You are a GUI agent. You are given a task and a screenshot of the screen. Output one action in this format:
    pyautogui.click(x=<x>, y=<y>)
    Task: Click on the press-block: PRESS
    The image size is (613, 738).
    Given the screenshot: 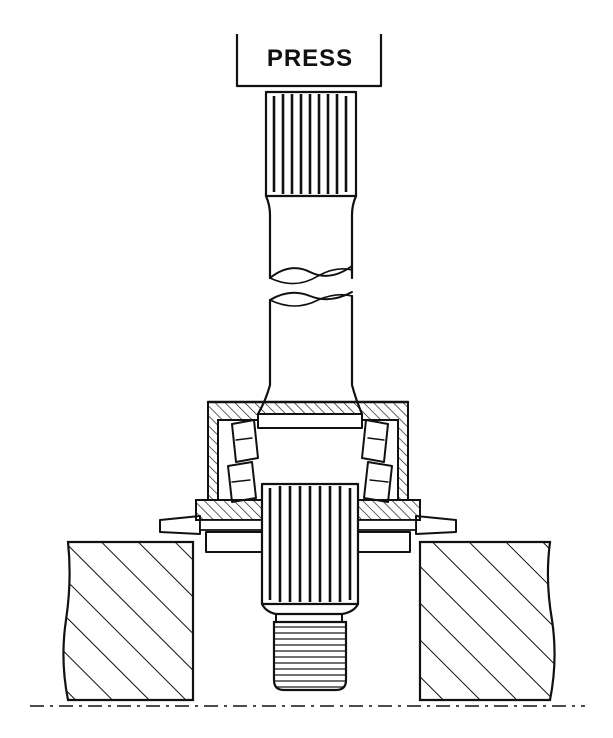 What is the action you would take?
    pyautogui.click(x=309, y=61)
    